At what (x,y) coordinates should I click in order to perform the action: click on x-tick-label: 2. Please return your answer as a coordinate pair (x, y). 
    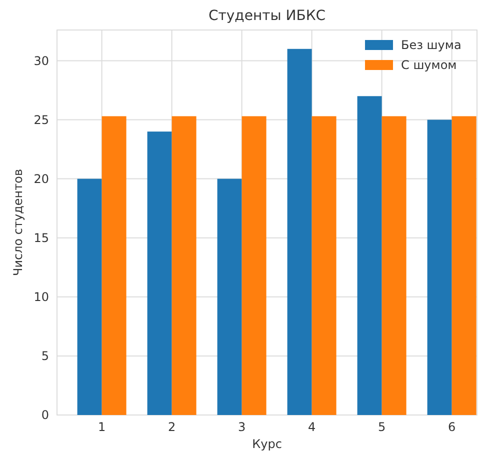
    Looking at the image, I should click on (172, 427).